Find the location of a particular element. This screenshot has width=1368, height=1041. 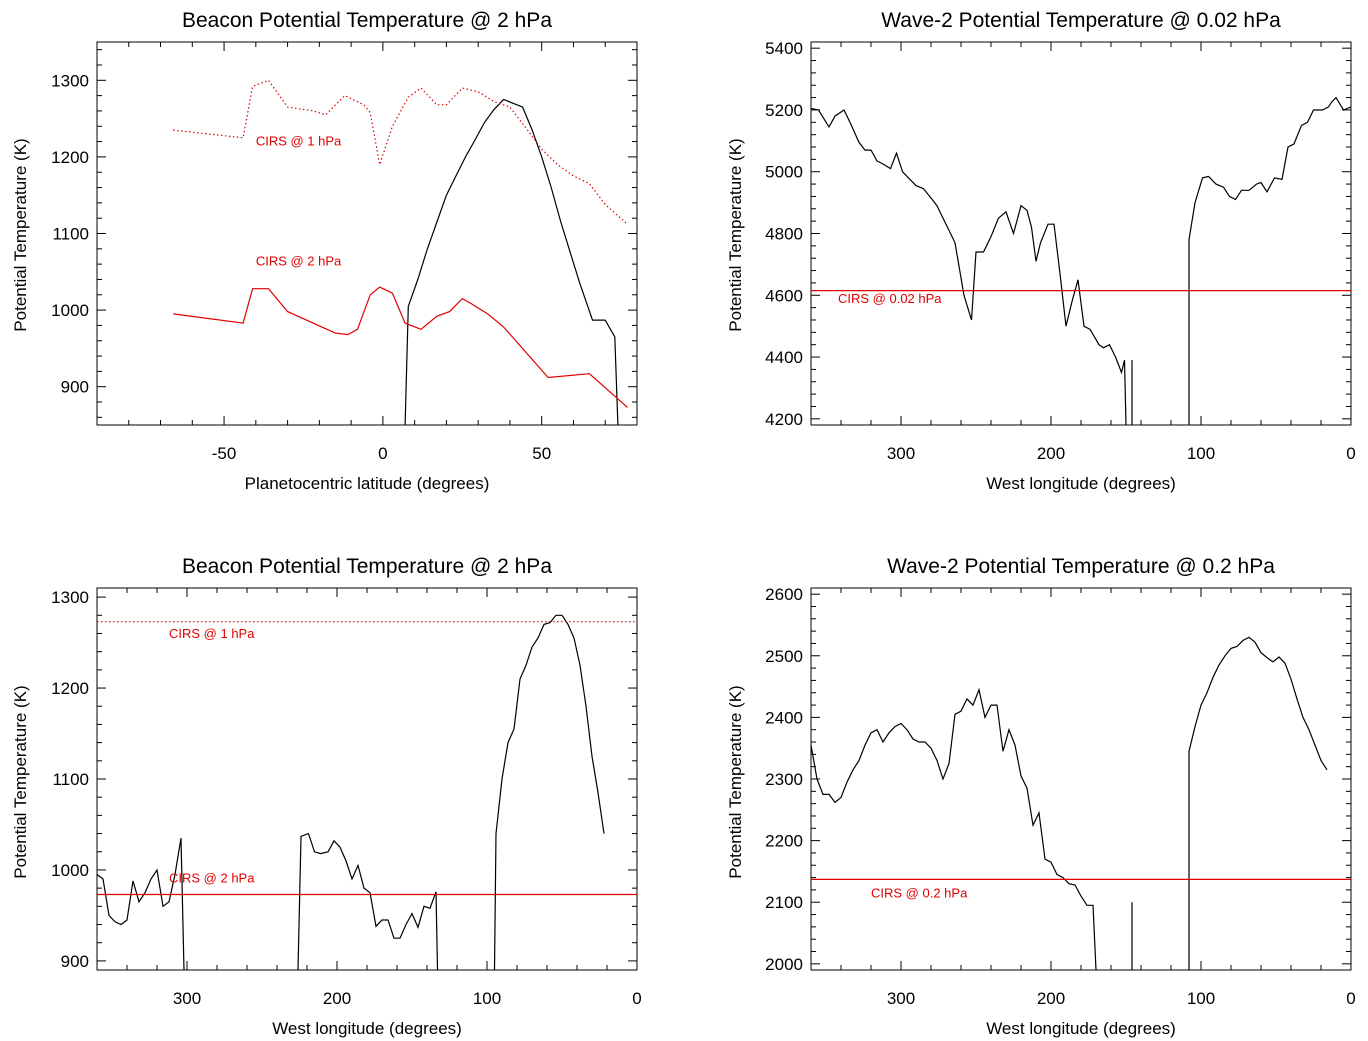

x-tick-label: -50 is located at coordinates (224, 453).